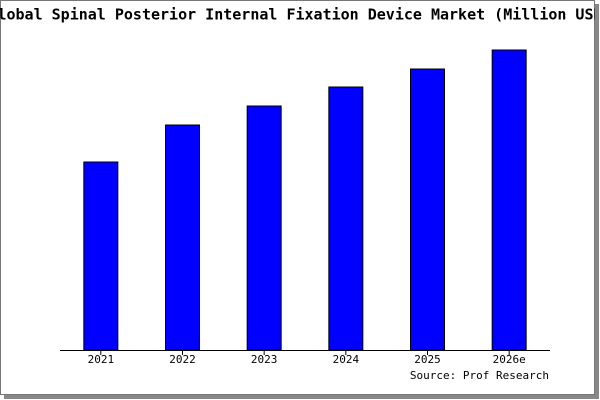 This screenshot has height=400, width=600. Describe the element at coordinates (427, 359) in the screenshot. I see `x-tick-label: 2025` at that location.